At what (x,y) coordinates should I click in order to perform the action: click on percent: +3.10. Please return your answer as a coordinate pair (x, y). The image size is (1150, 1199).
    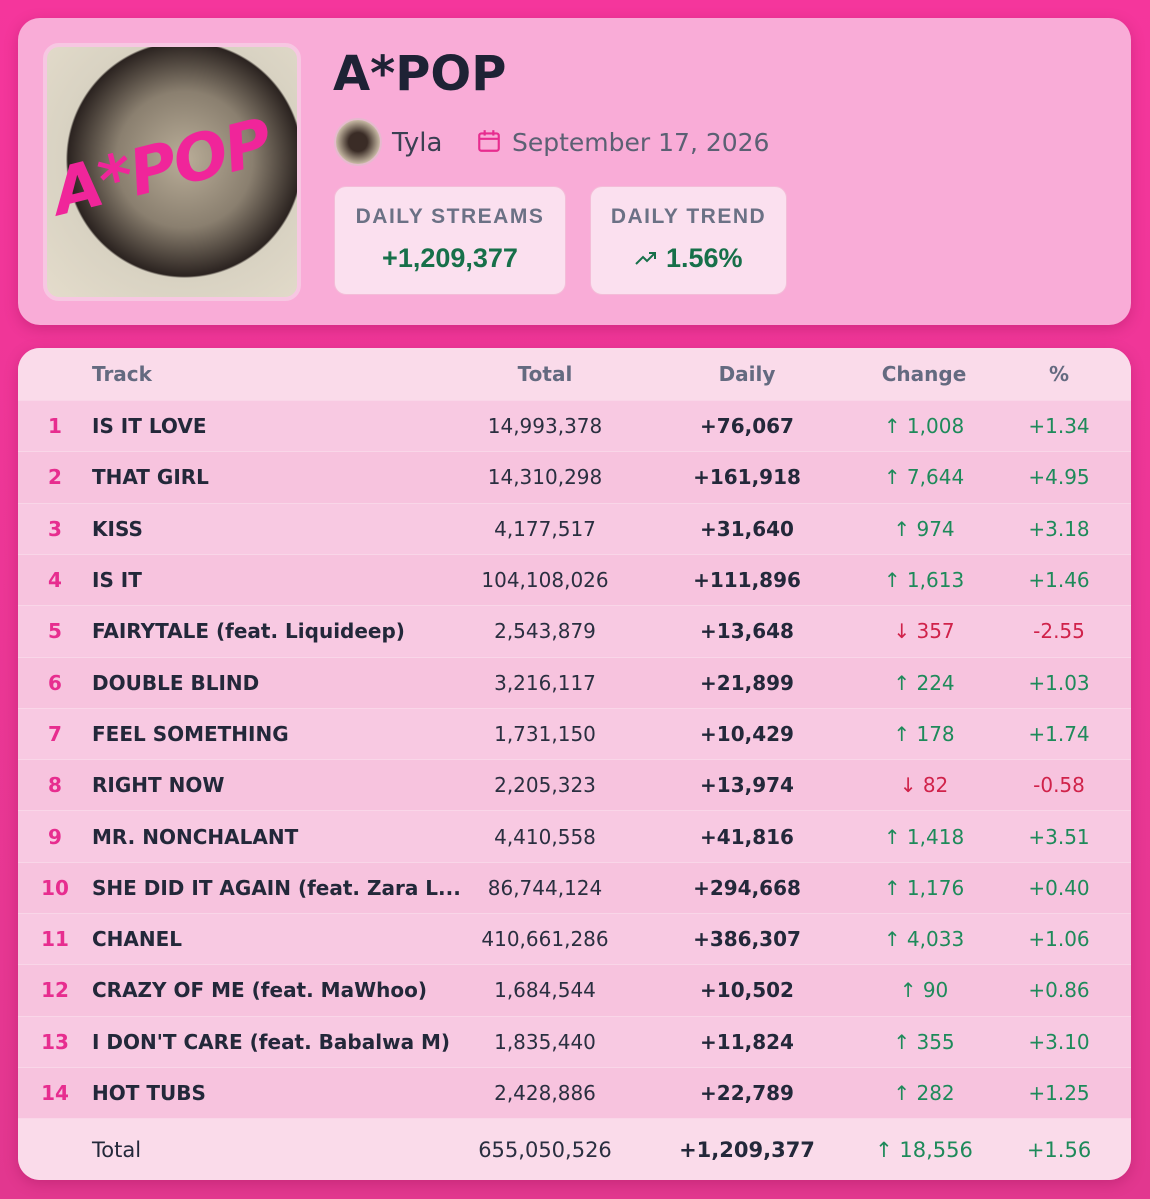
    Looking at the image, I should click on (1059, 1041).